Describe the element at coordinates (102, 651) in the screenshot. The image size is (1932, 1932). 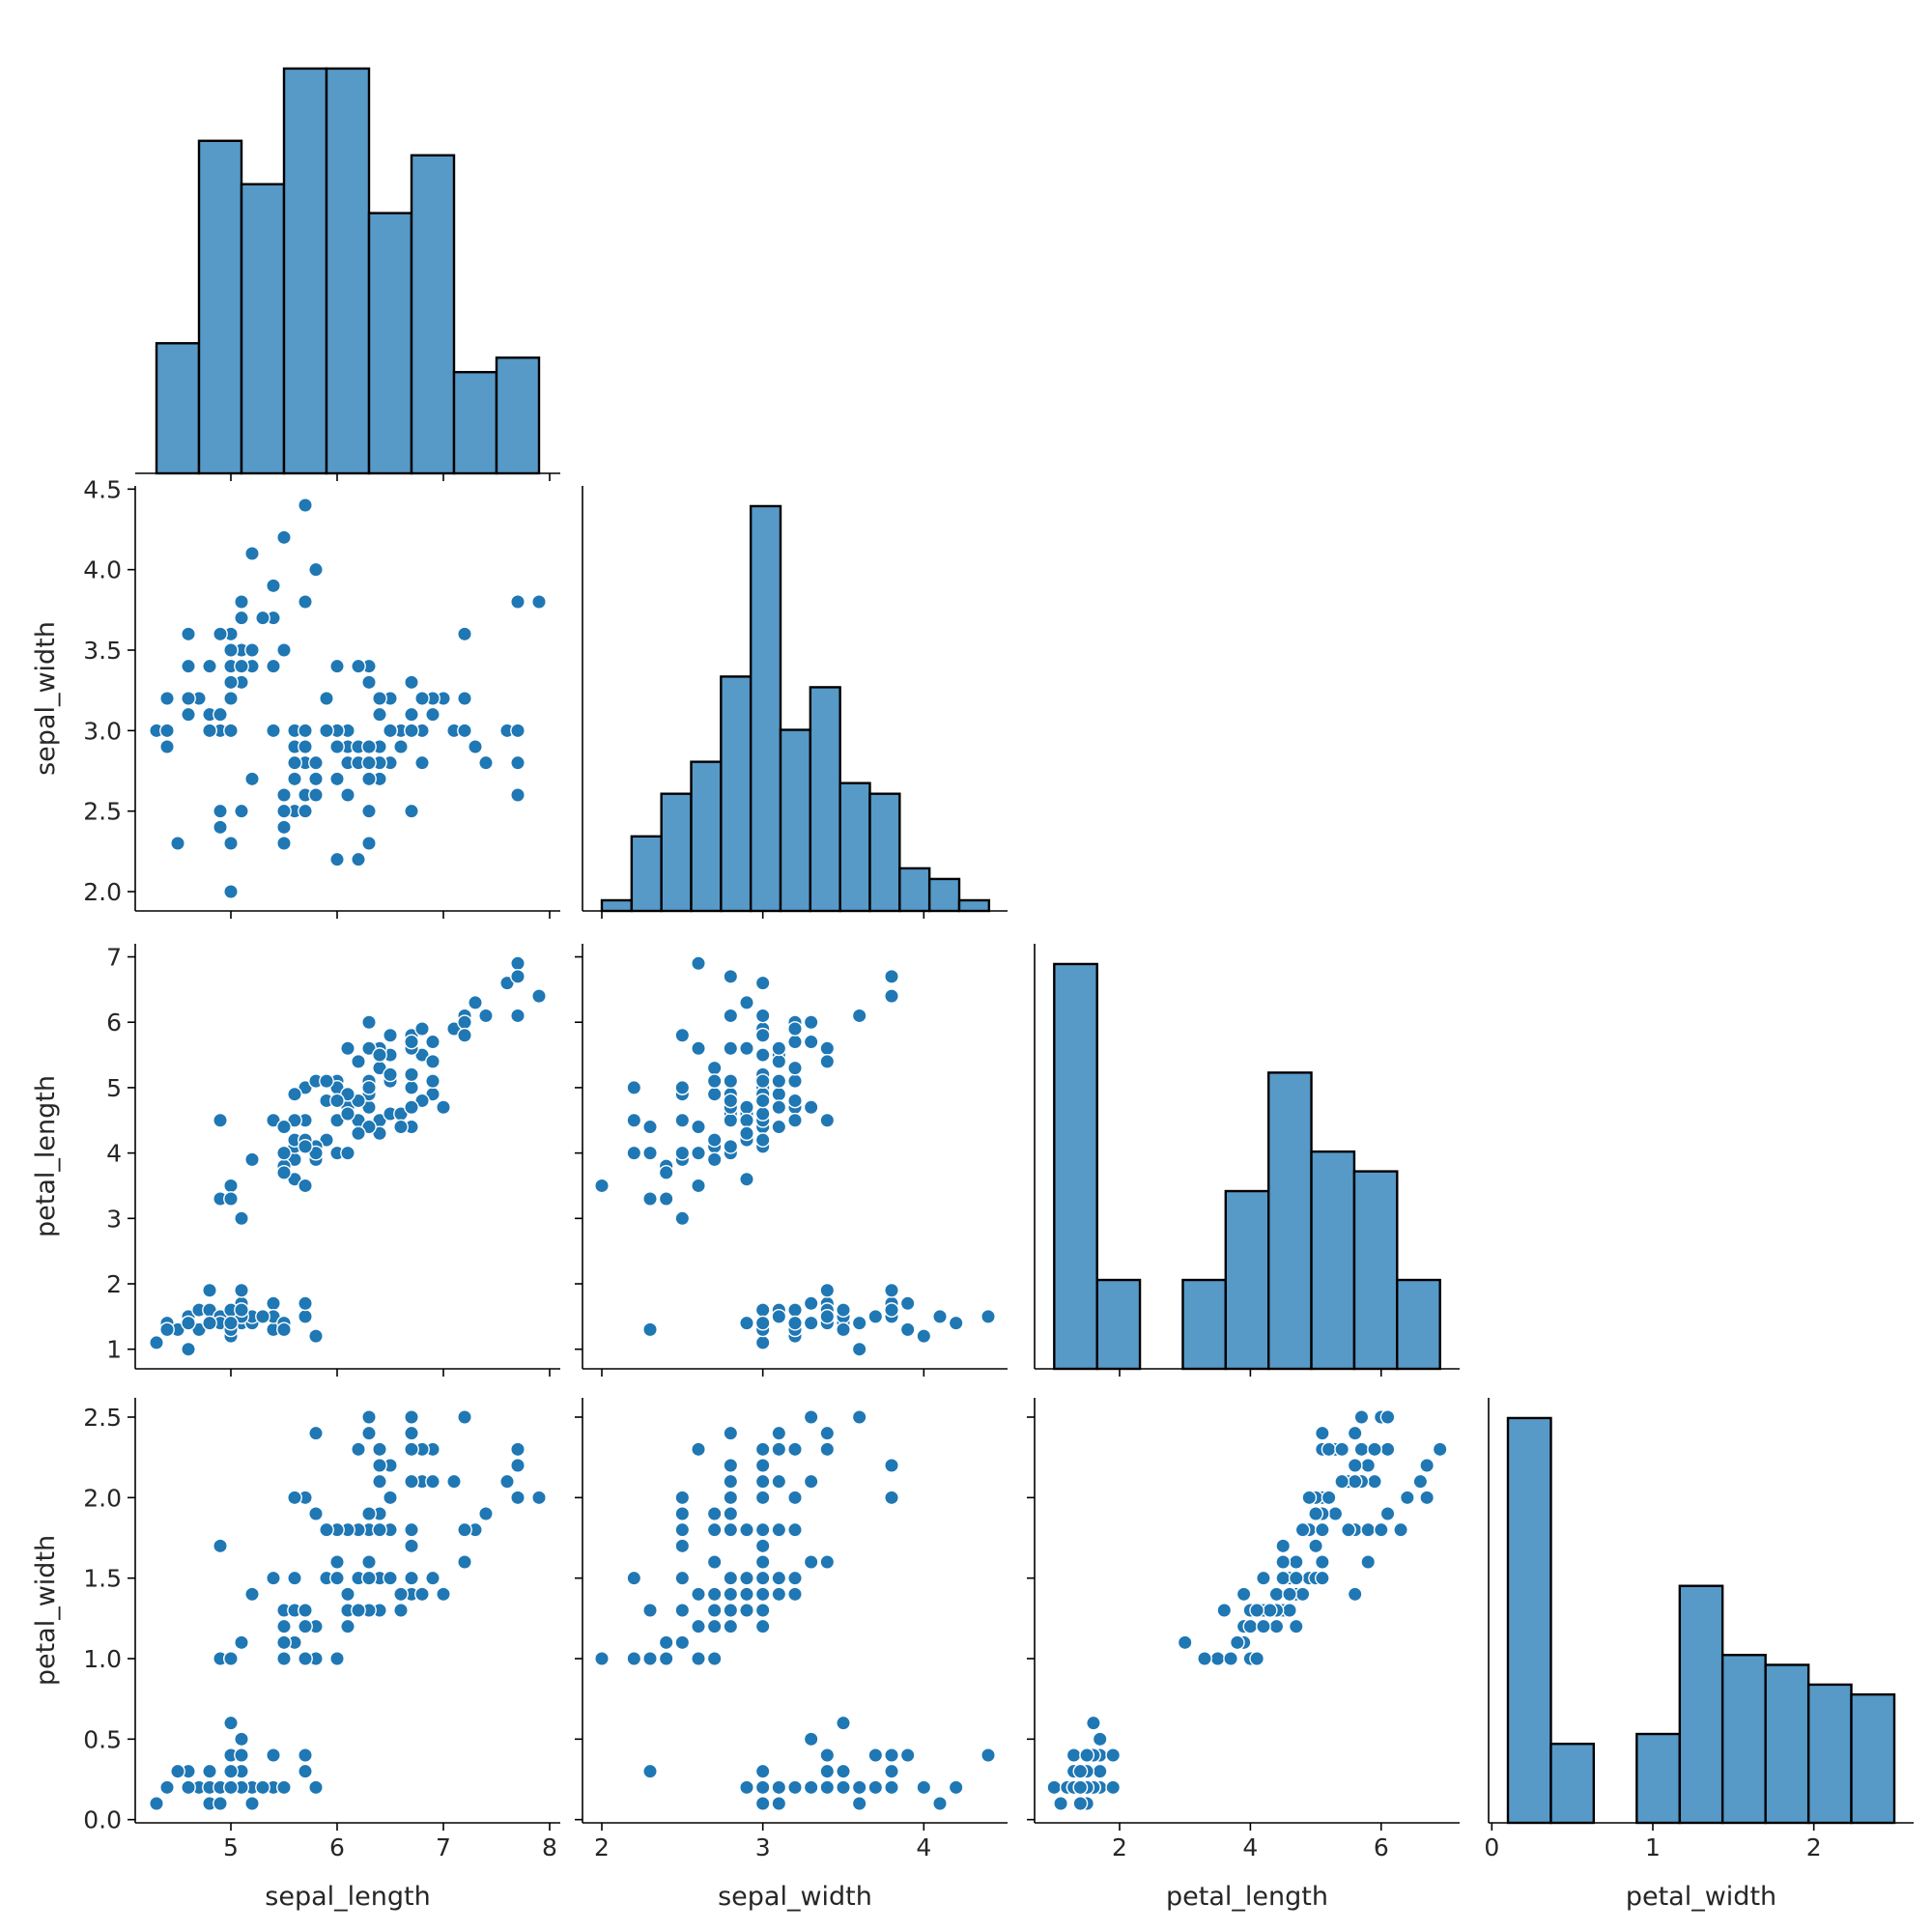
I see `y-tick-label-sepal_width-3-5: 3.5` at that location.